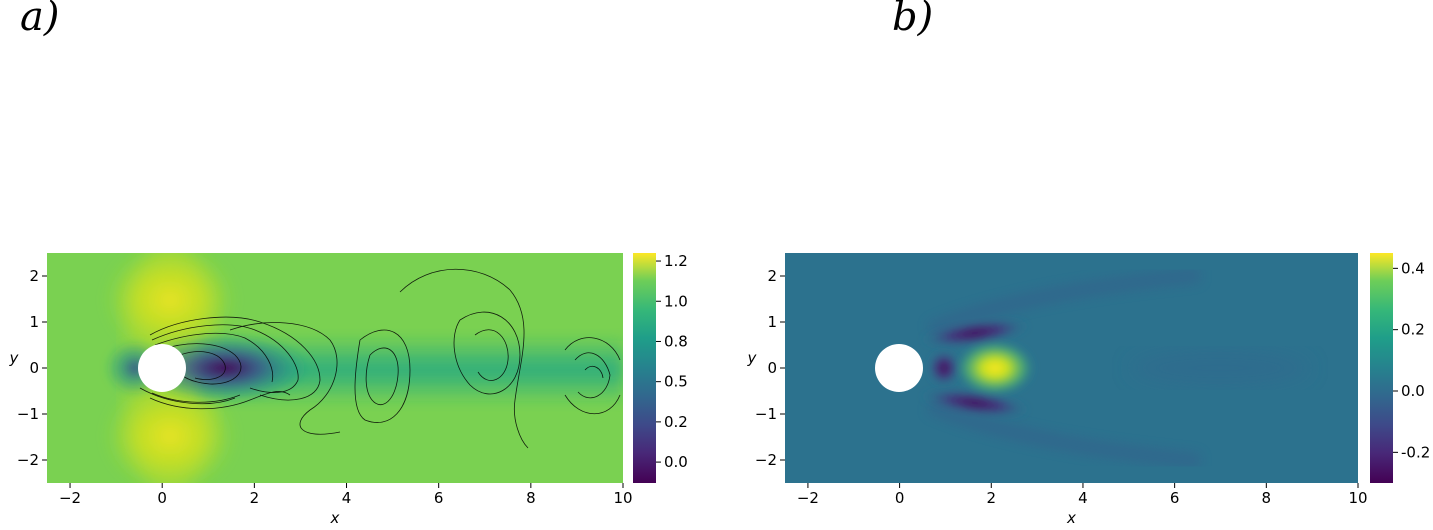 This screenshot has width=1433, height=530. Describe the element at coordinates (162, 368) in the screenshot. I see `cylinder-a` at that location.